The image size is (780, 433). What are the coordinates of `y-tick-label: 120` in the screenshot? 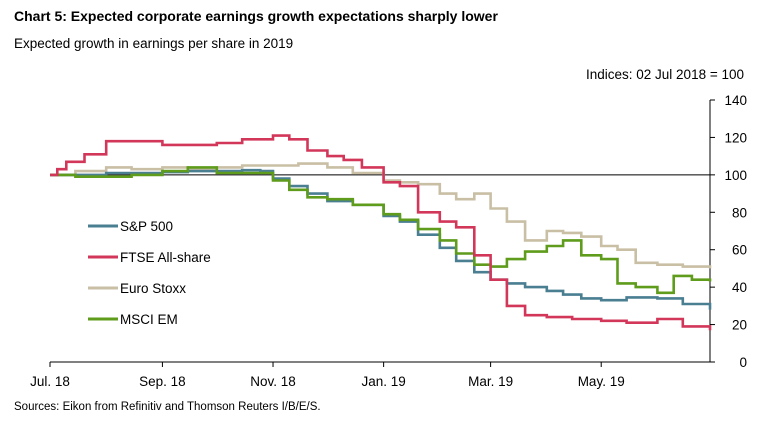 It's located at (735, 137).